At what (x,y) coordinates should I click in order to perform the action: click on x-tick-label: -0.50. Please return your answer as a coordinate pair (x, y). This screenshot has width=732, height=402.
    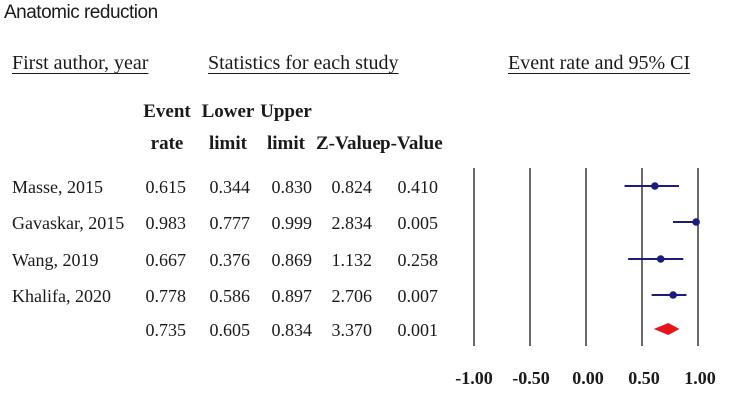
    Looking at the image, I should click on (531, 378).